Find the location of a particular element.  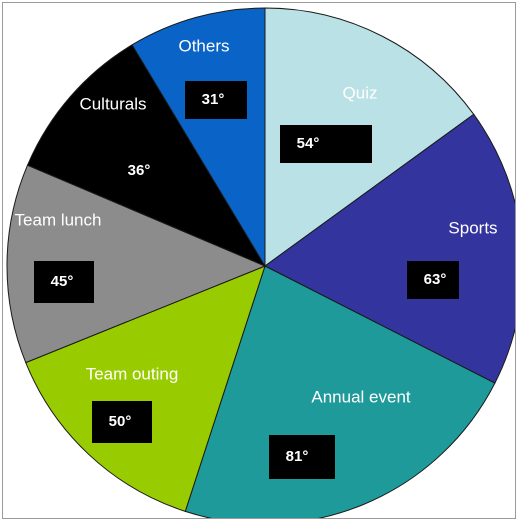

value-label-culturals: 36° is located at coordinates (139, 170).